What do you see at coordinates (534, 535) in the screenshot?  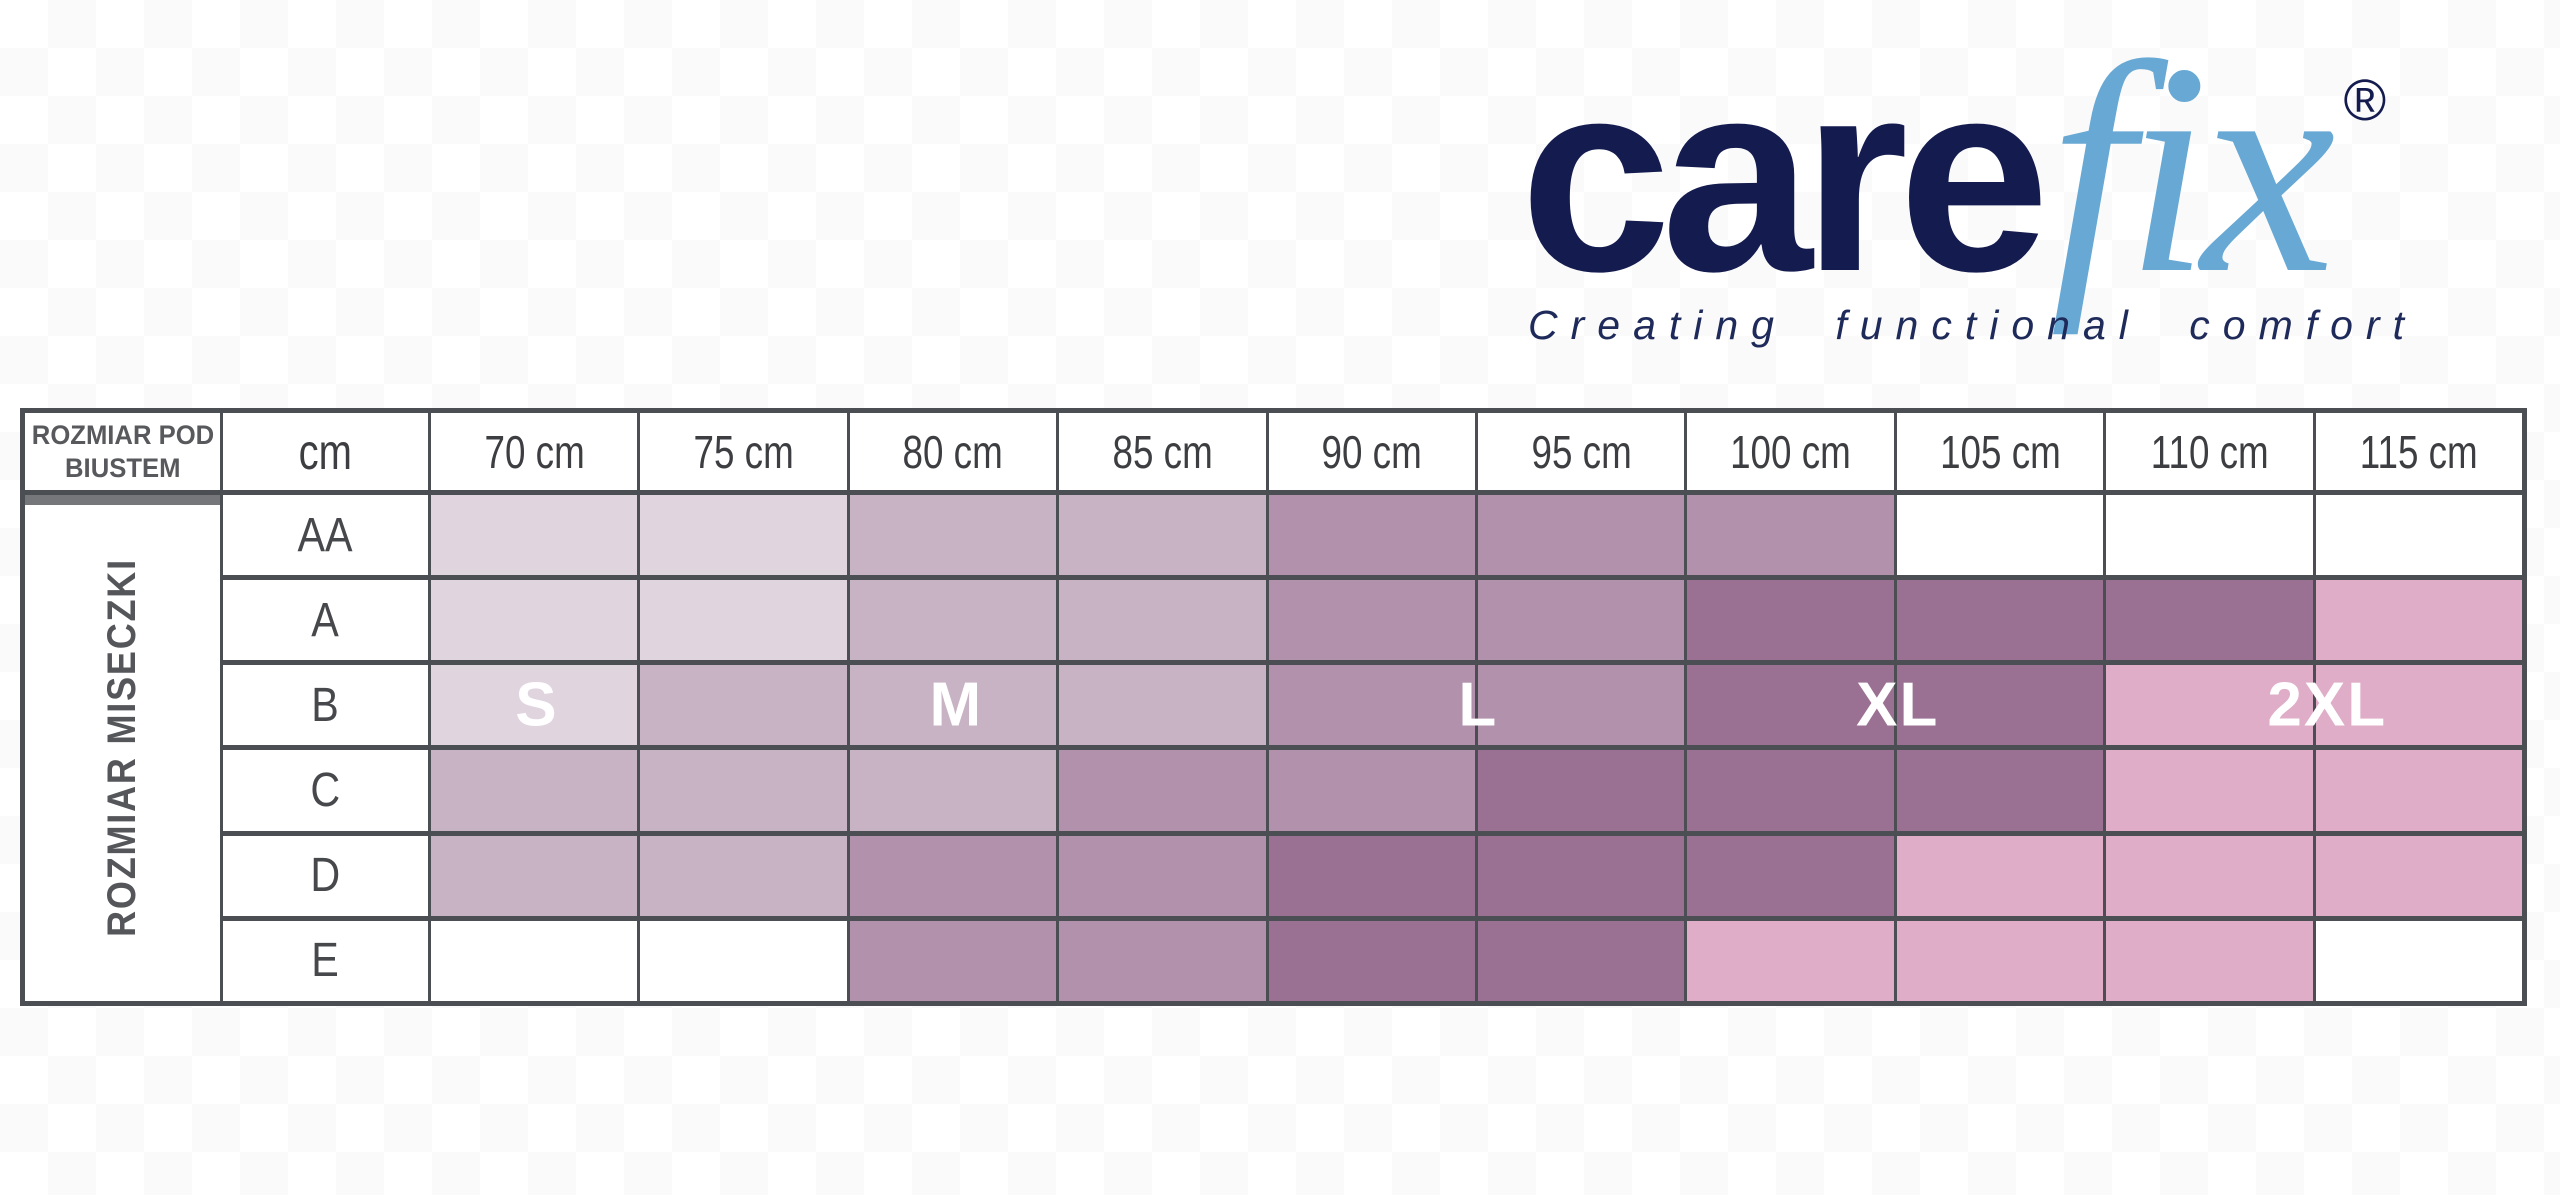 I see `size-cell-aa-70cm` at bounding box center [534, 535].